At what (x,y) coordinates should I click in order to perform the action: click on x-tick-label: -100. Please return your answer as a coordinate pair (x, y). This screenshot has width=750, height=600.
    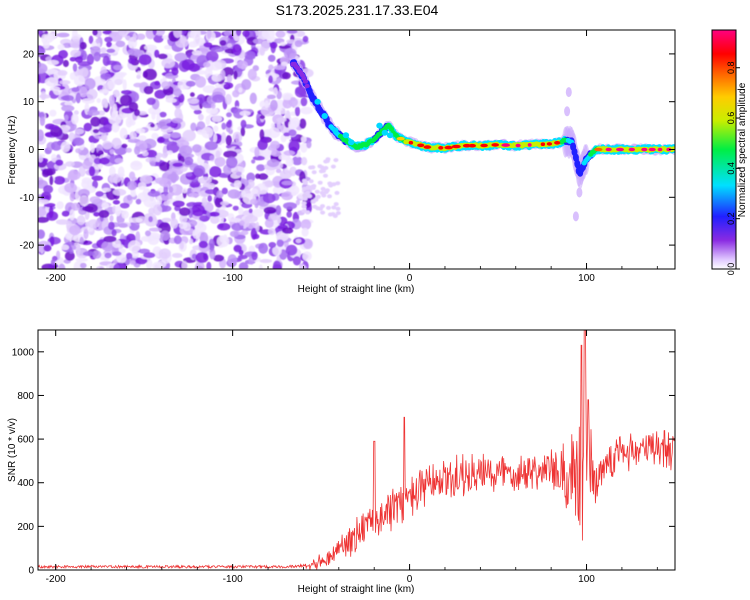
    Looking at the image, I should click on (233, 278).